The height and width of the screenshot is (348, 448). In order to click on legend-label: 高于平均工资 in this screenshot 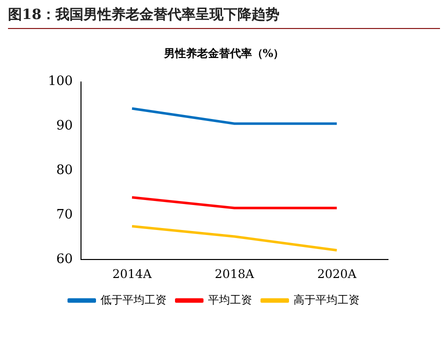, I will do `click(326, 299)`.